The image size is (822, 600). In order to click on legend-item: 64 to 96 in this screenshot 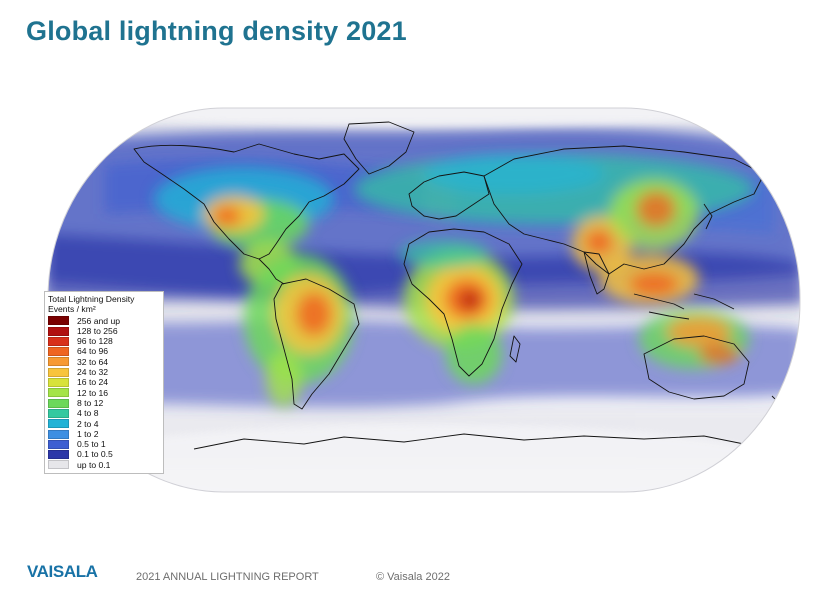, I will do `click(104, 351)`.